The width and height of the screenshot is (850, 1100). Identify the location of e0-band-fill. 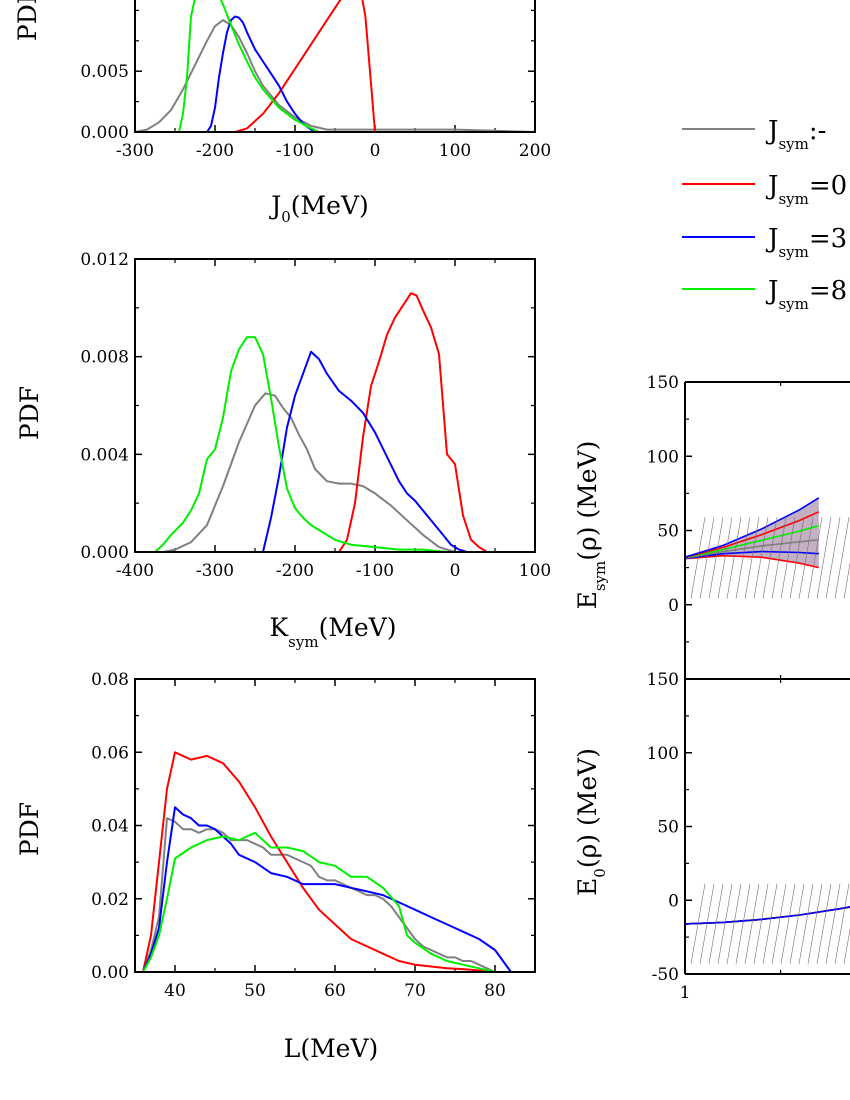
(767, 915).